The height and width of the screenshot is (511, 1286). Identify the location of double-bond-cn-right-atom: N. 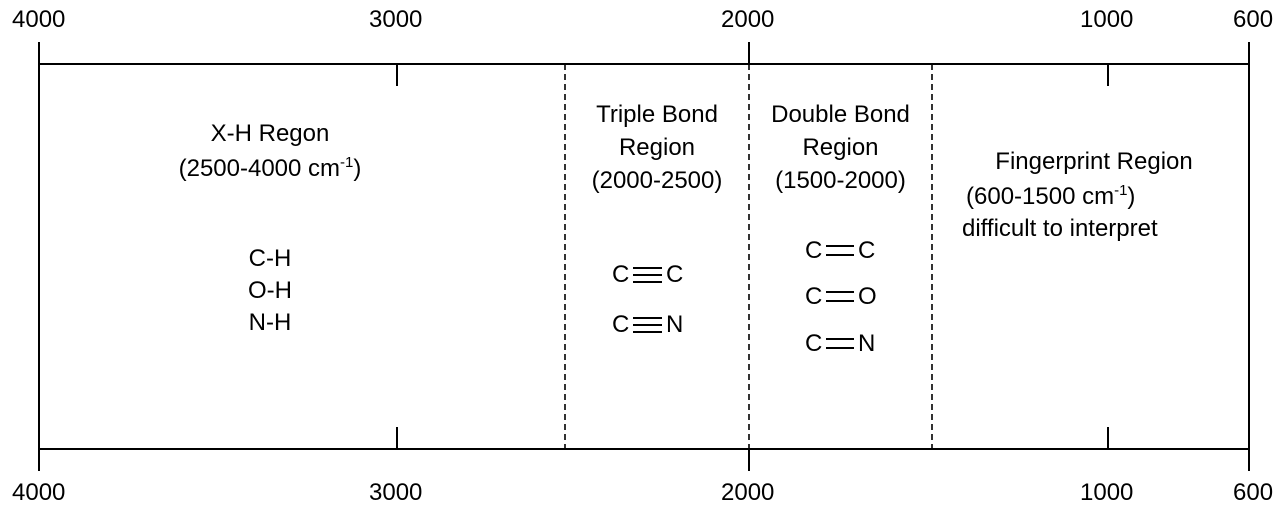
(867, 343).